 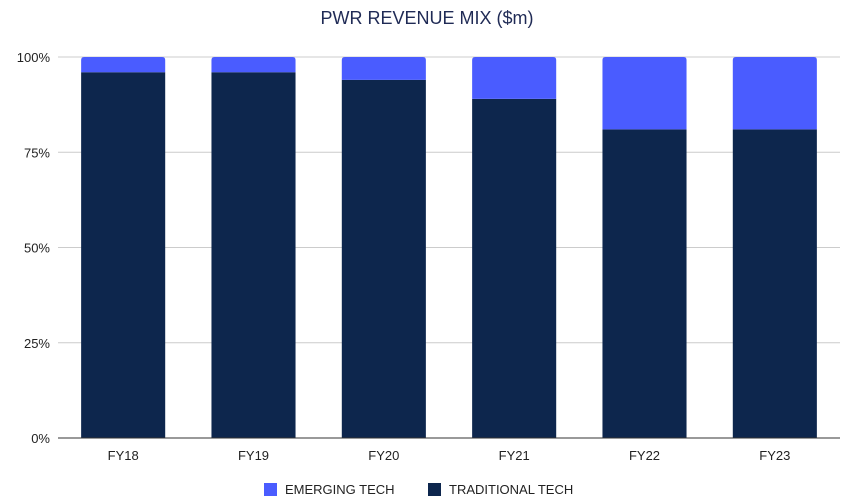 What do you see at coordinates (383, 68) in the screenshot?
I see `bar-emerging-tech-fy20` at bounding box center [383, 68].